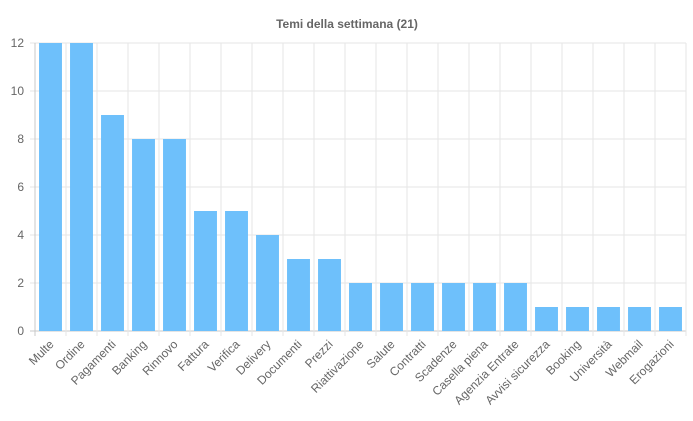 The image size is (693, 421). What do you see at coordinates (193, 355) in the screenshot?
I see `x-tick-label: Fattura` at bounding box center [193, 355].